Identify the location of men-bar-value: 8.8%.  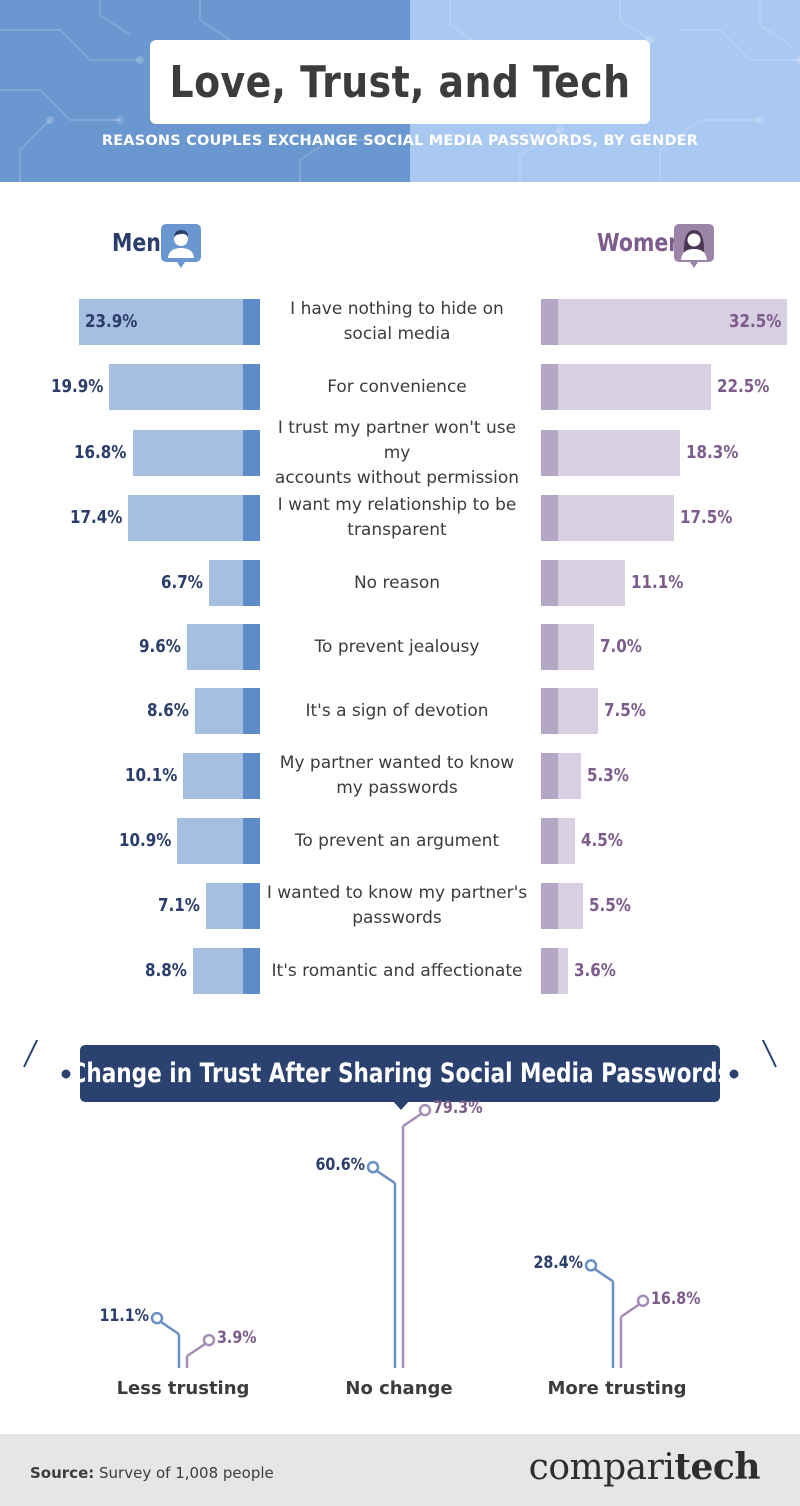
(166, 970).